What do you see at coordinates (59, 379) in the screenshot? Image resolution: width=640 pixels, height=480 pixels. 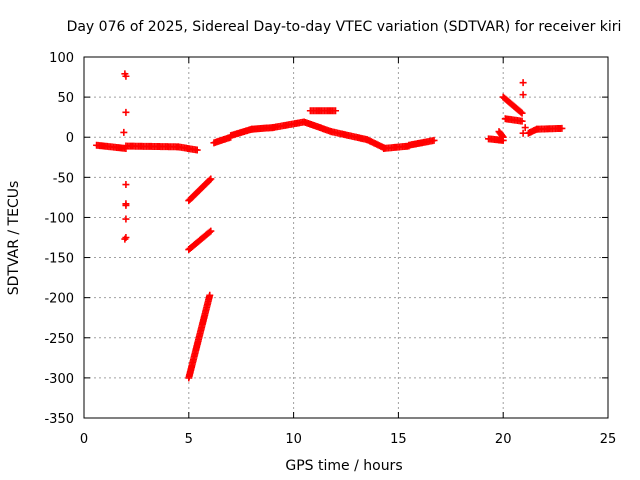 I see `y-tick-label: -300` at bounding box center [59, 379].